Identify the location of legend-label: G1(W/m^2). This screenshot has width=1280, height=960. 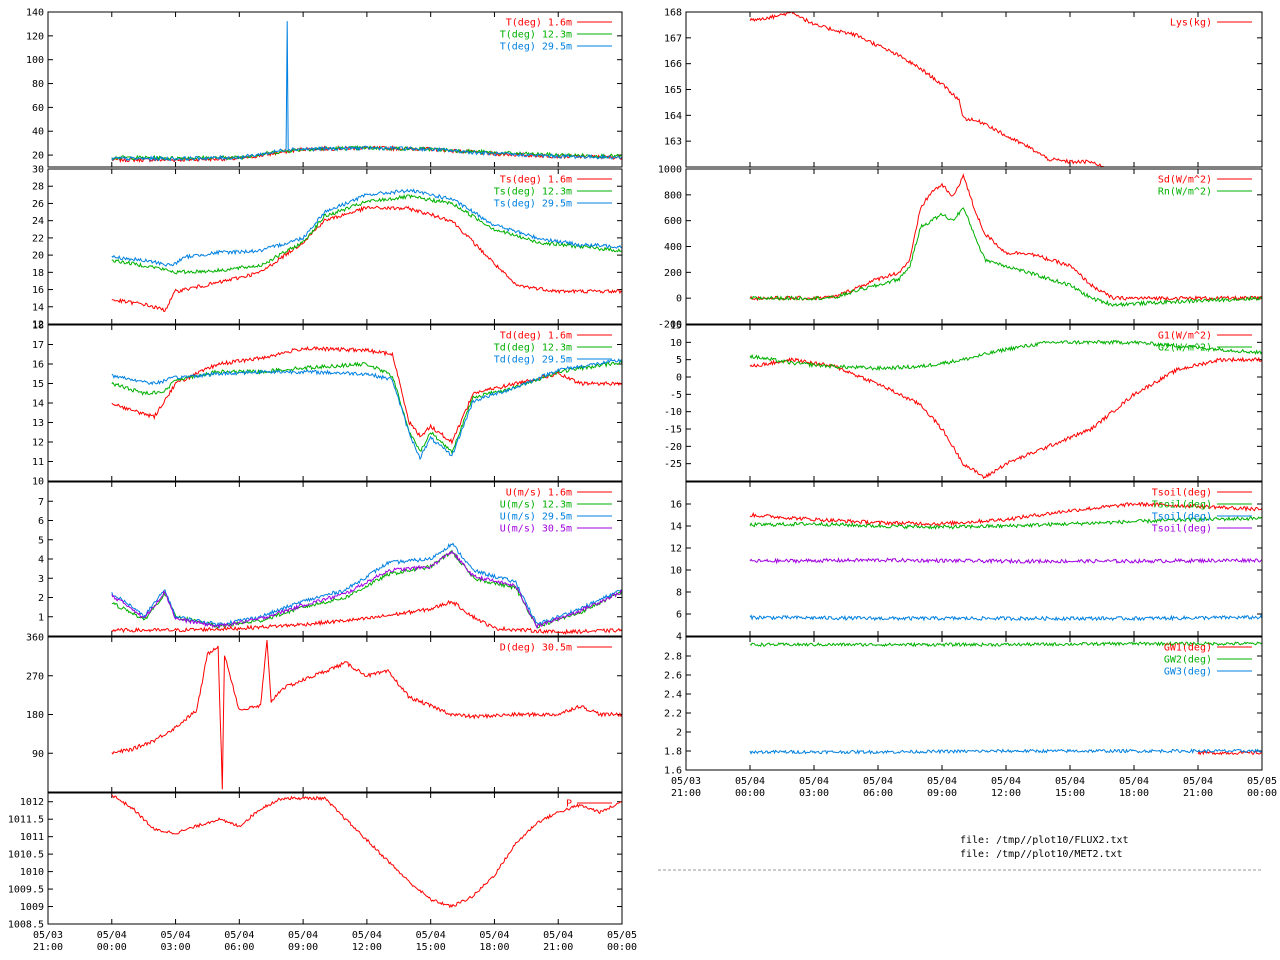
(1185, 336).